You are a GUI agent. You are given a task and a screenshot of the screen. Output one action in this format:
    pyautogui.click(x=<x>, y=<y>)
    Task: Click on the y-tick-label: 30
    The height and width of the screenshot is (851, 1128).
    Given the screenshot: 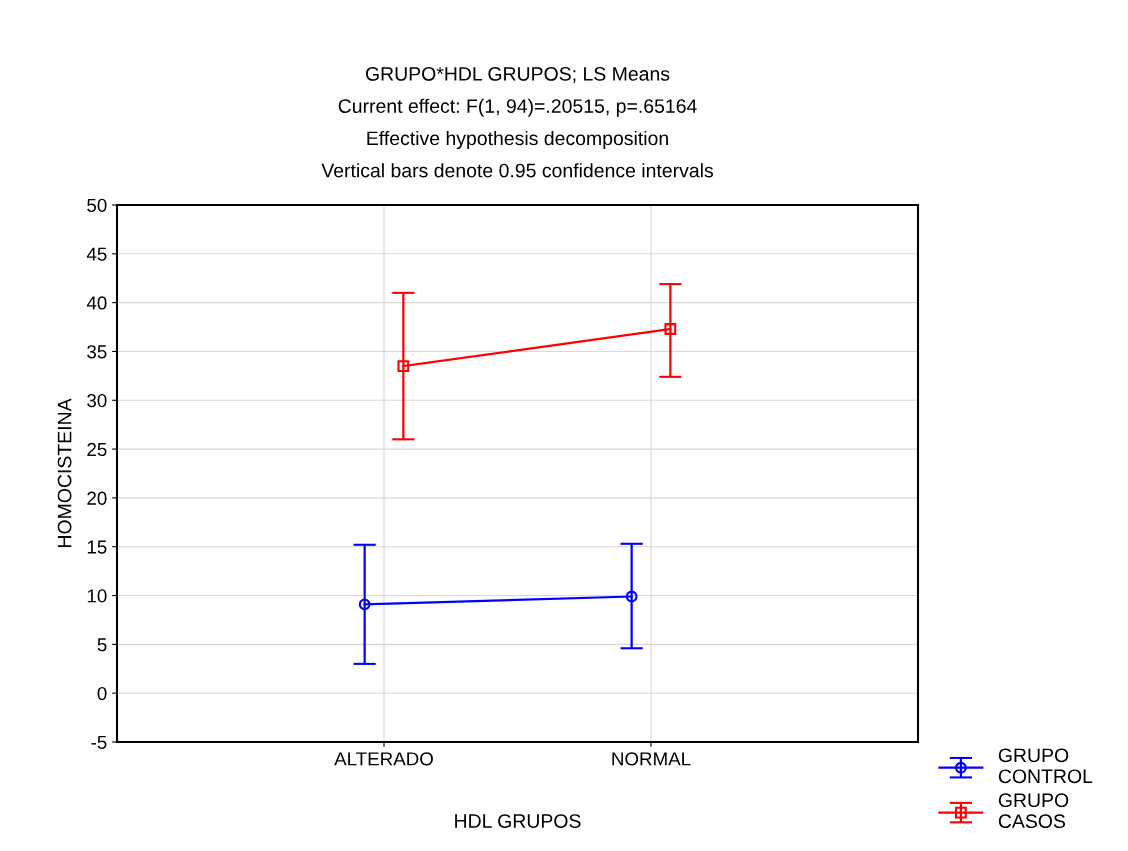 What is the action you would take?
    pyautogui.click(x=97, y=400)
    